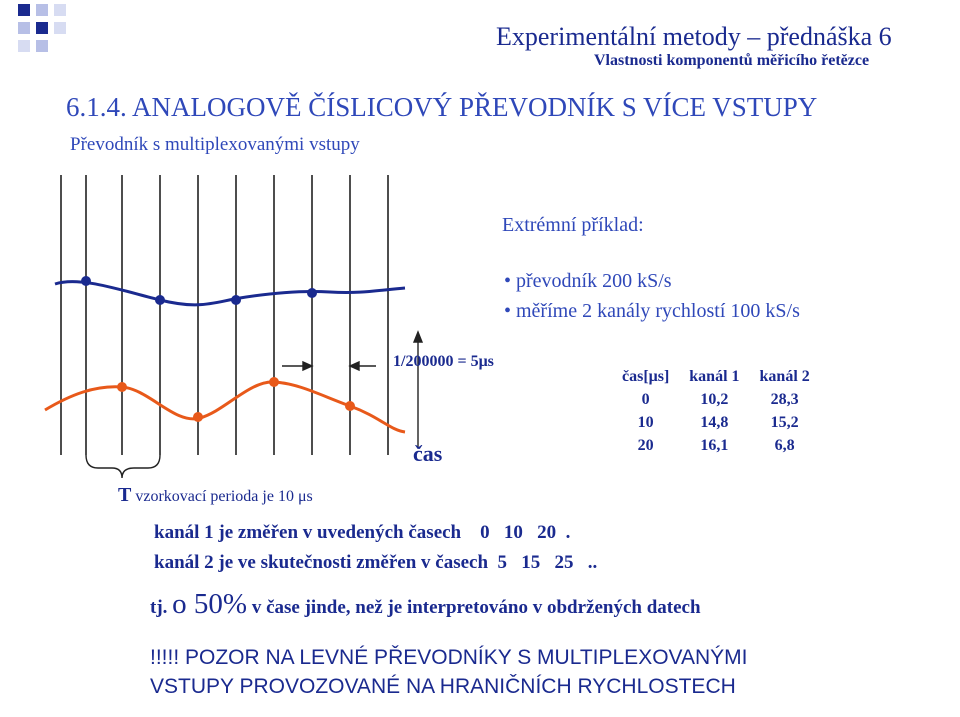 The image size is (960, 717). Describe the element at coordinates (694, 36) in the screenshot. I see `header-title: Experimentální metody – přednáška 6` at that location.